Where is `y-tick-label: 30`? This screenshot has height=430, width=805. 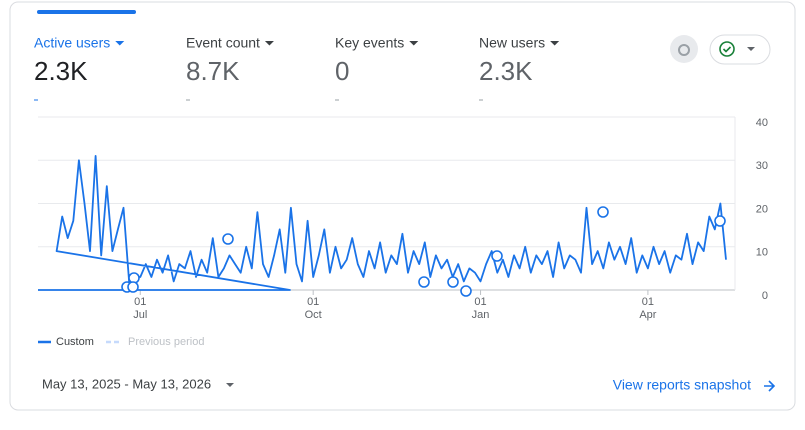
y-tick-label: 30 is located at coordinates (762, 166).